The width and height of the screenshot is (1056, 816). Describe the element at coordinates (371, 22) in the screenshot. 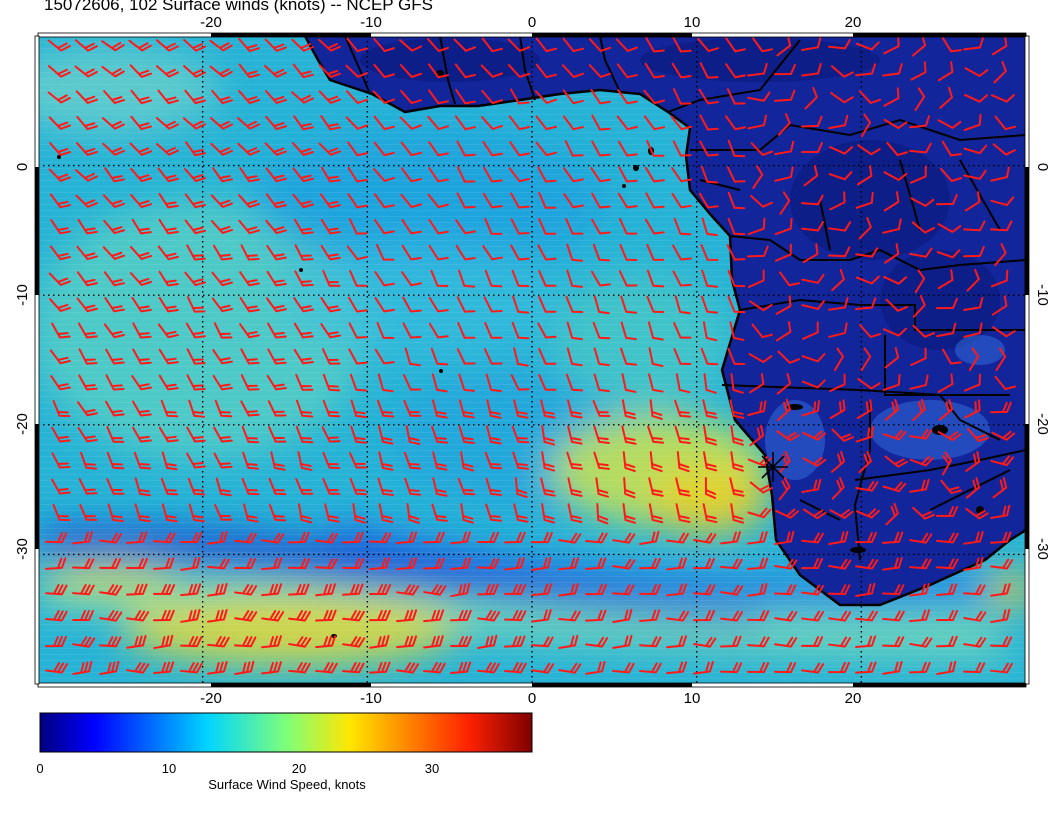

I see `tick-top-1: -10` at that location.